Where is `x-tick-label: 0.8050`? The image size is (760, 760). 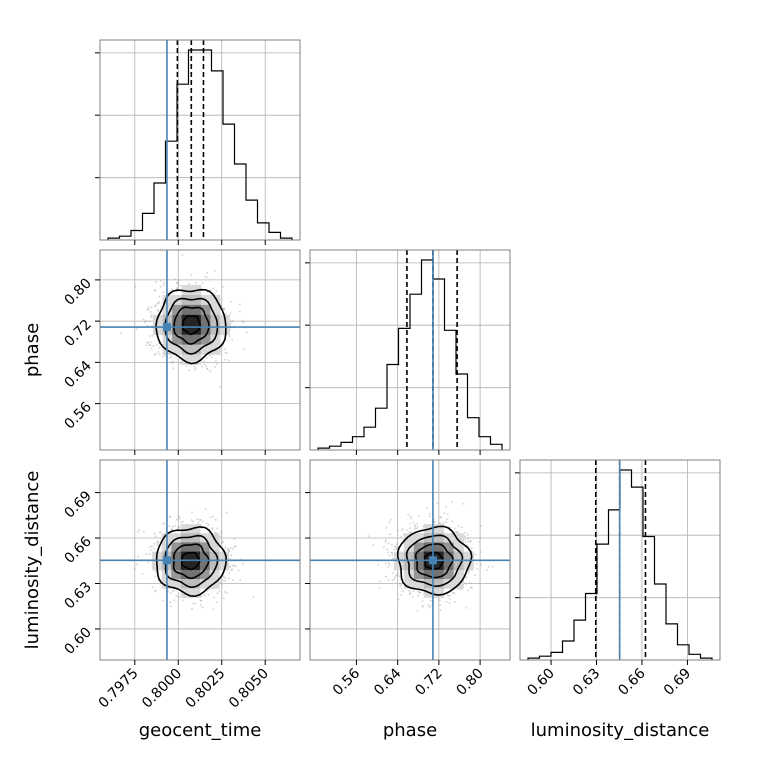
x-tick-label: 0.8050 is located at coordinates (249, 689).